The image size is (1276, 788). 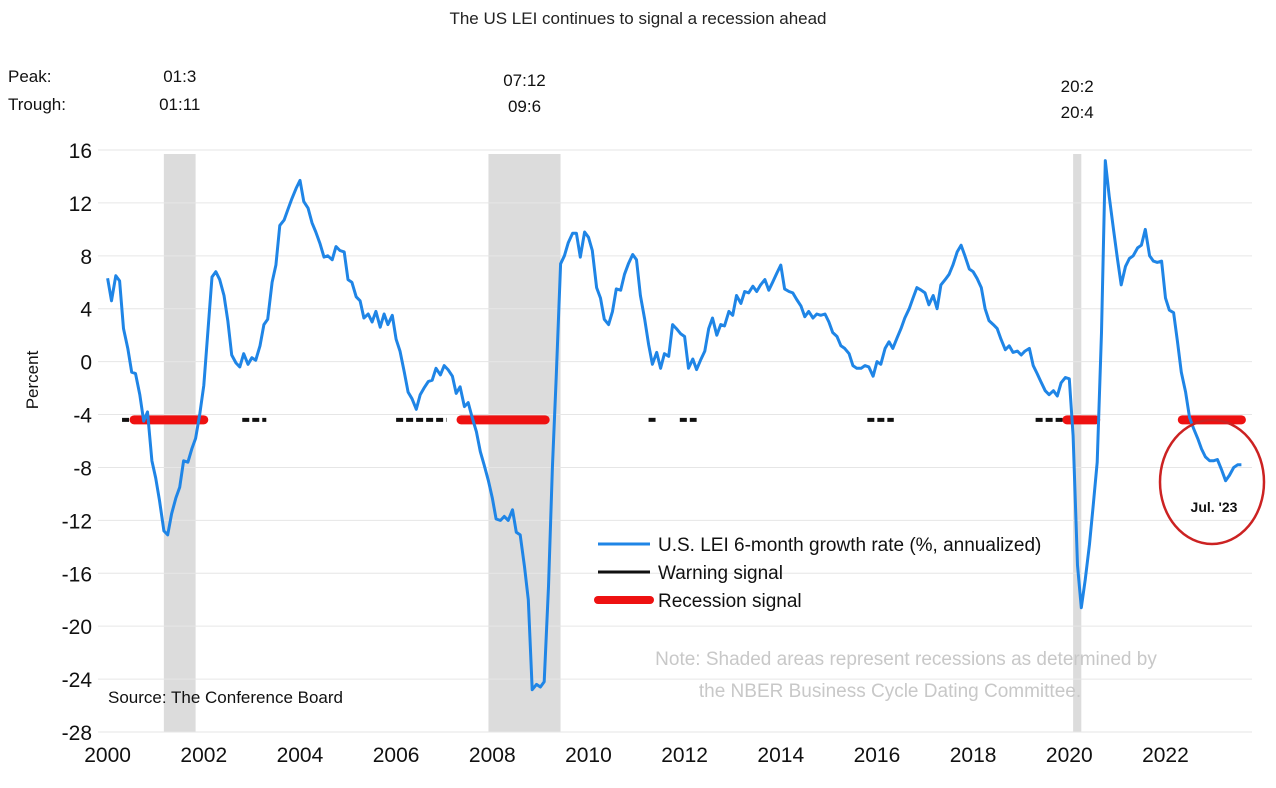 What do you see at coordinates (1214, 507) in the screenshot?
I see `callout-label: Jul. '23` at bounding box center [1214, 507].